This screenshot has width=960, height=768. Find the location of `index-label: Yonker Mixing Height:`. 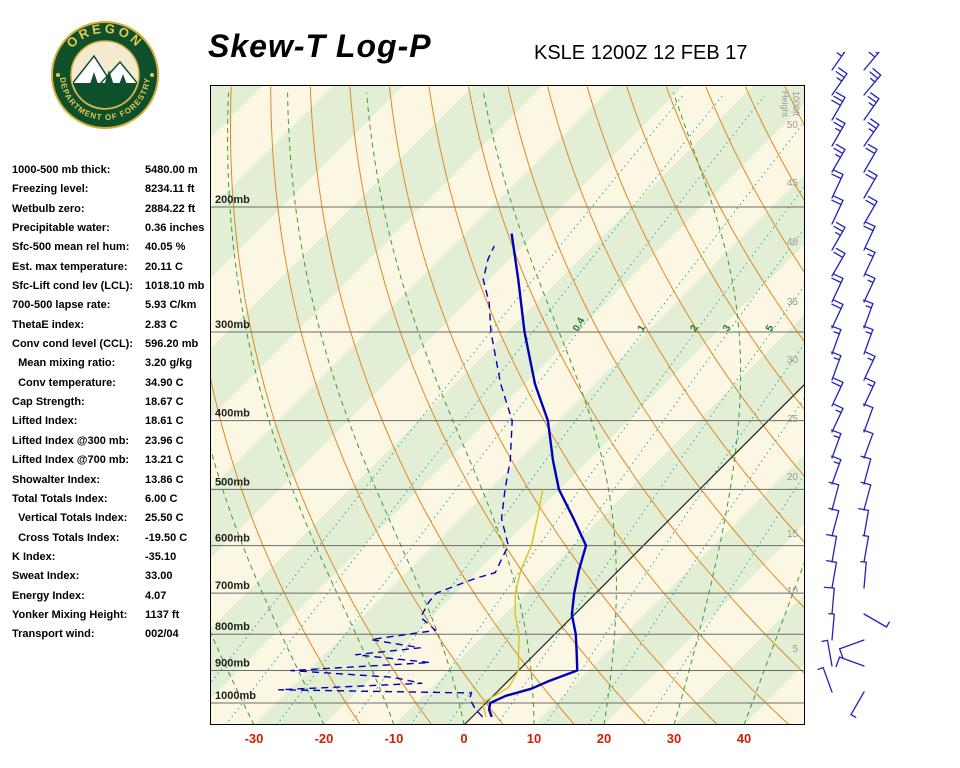

index-label: Yonker Mixing Height: is located at coordinates (70, 614).